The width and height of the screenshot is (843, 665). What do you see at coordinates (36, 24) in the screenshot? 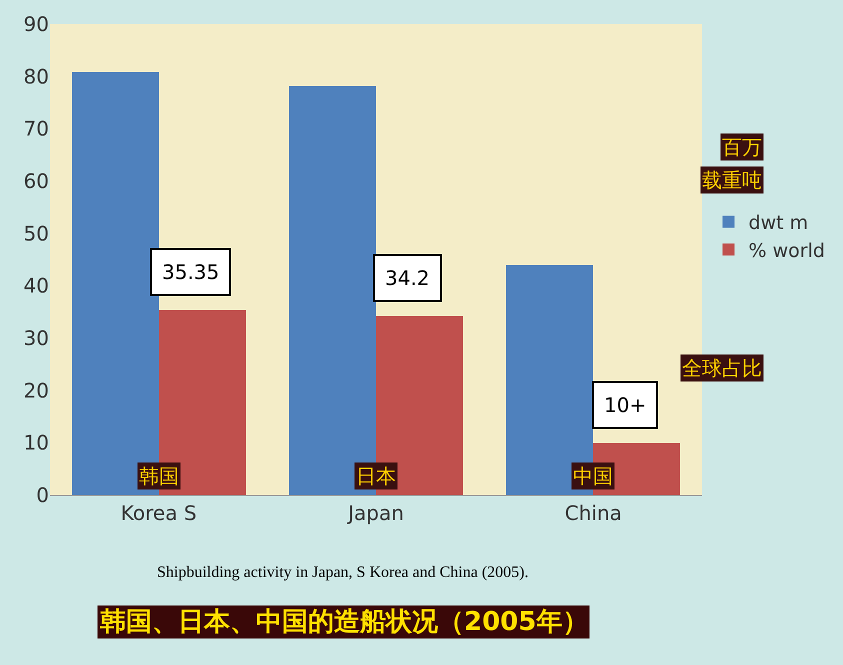
I see `y-tick-label: 90` at bounding box center [36, 24].